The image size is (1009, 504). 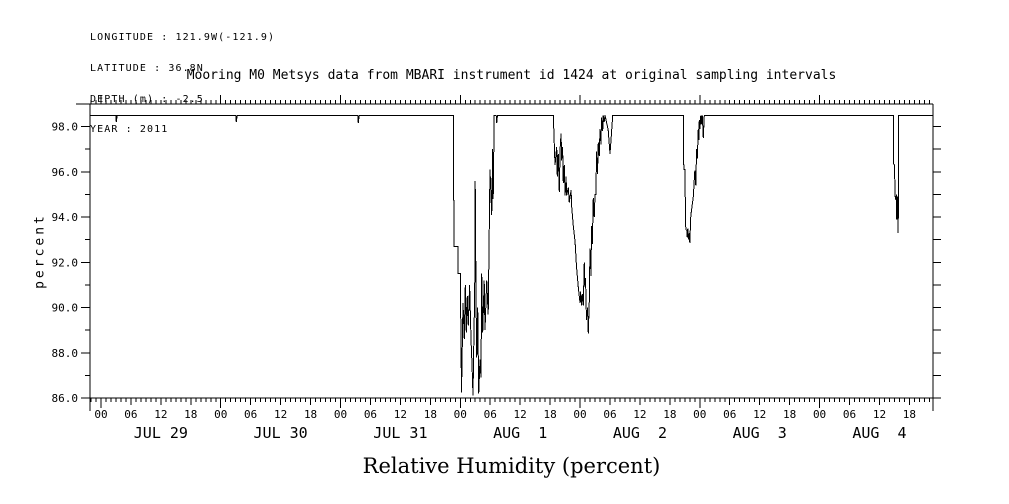 I want to click on y-tick-label: 88.0, so click(x=65, y=353).